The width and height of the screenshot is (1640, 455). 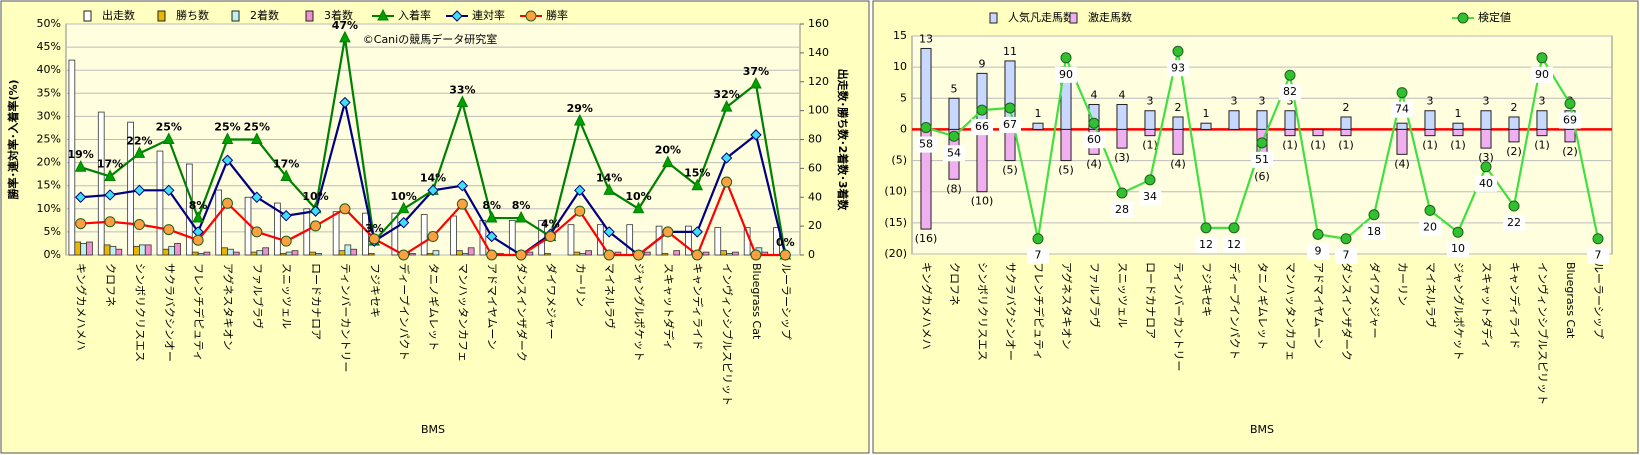 I want to click on line-value-label: 15%, so click(x=697, y=173).